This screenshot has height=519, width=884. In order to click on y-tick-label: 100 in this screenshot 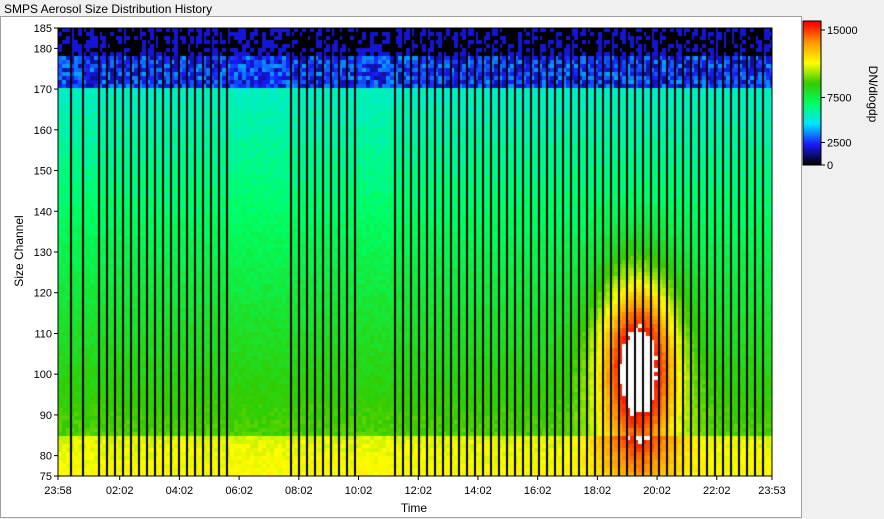, I will do `click(43, 375)`.